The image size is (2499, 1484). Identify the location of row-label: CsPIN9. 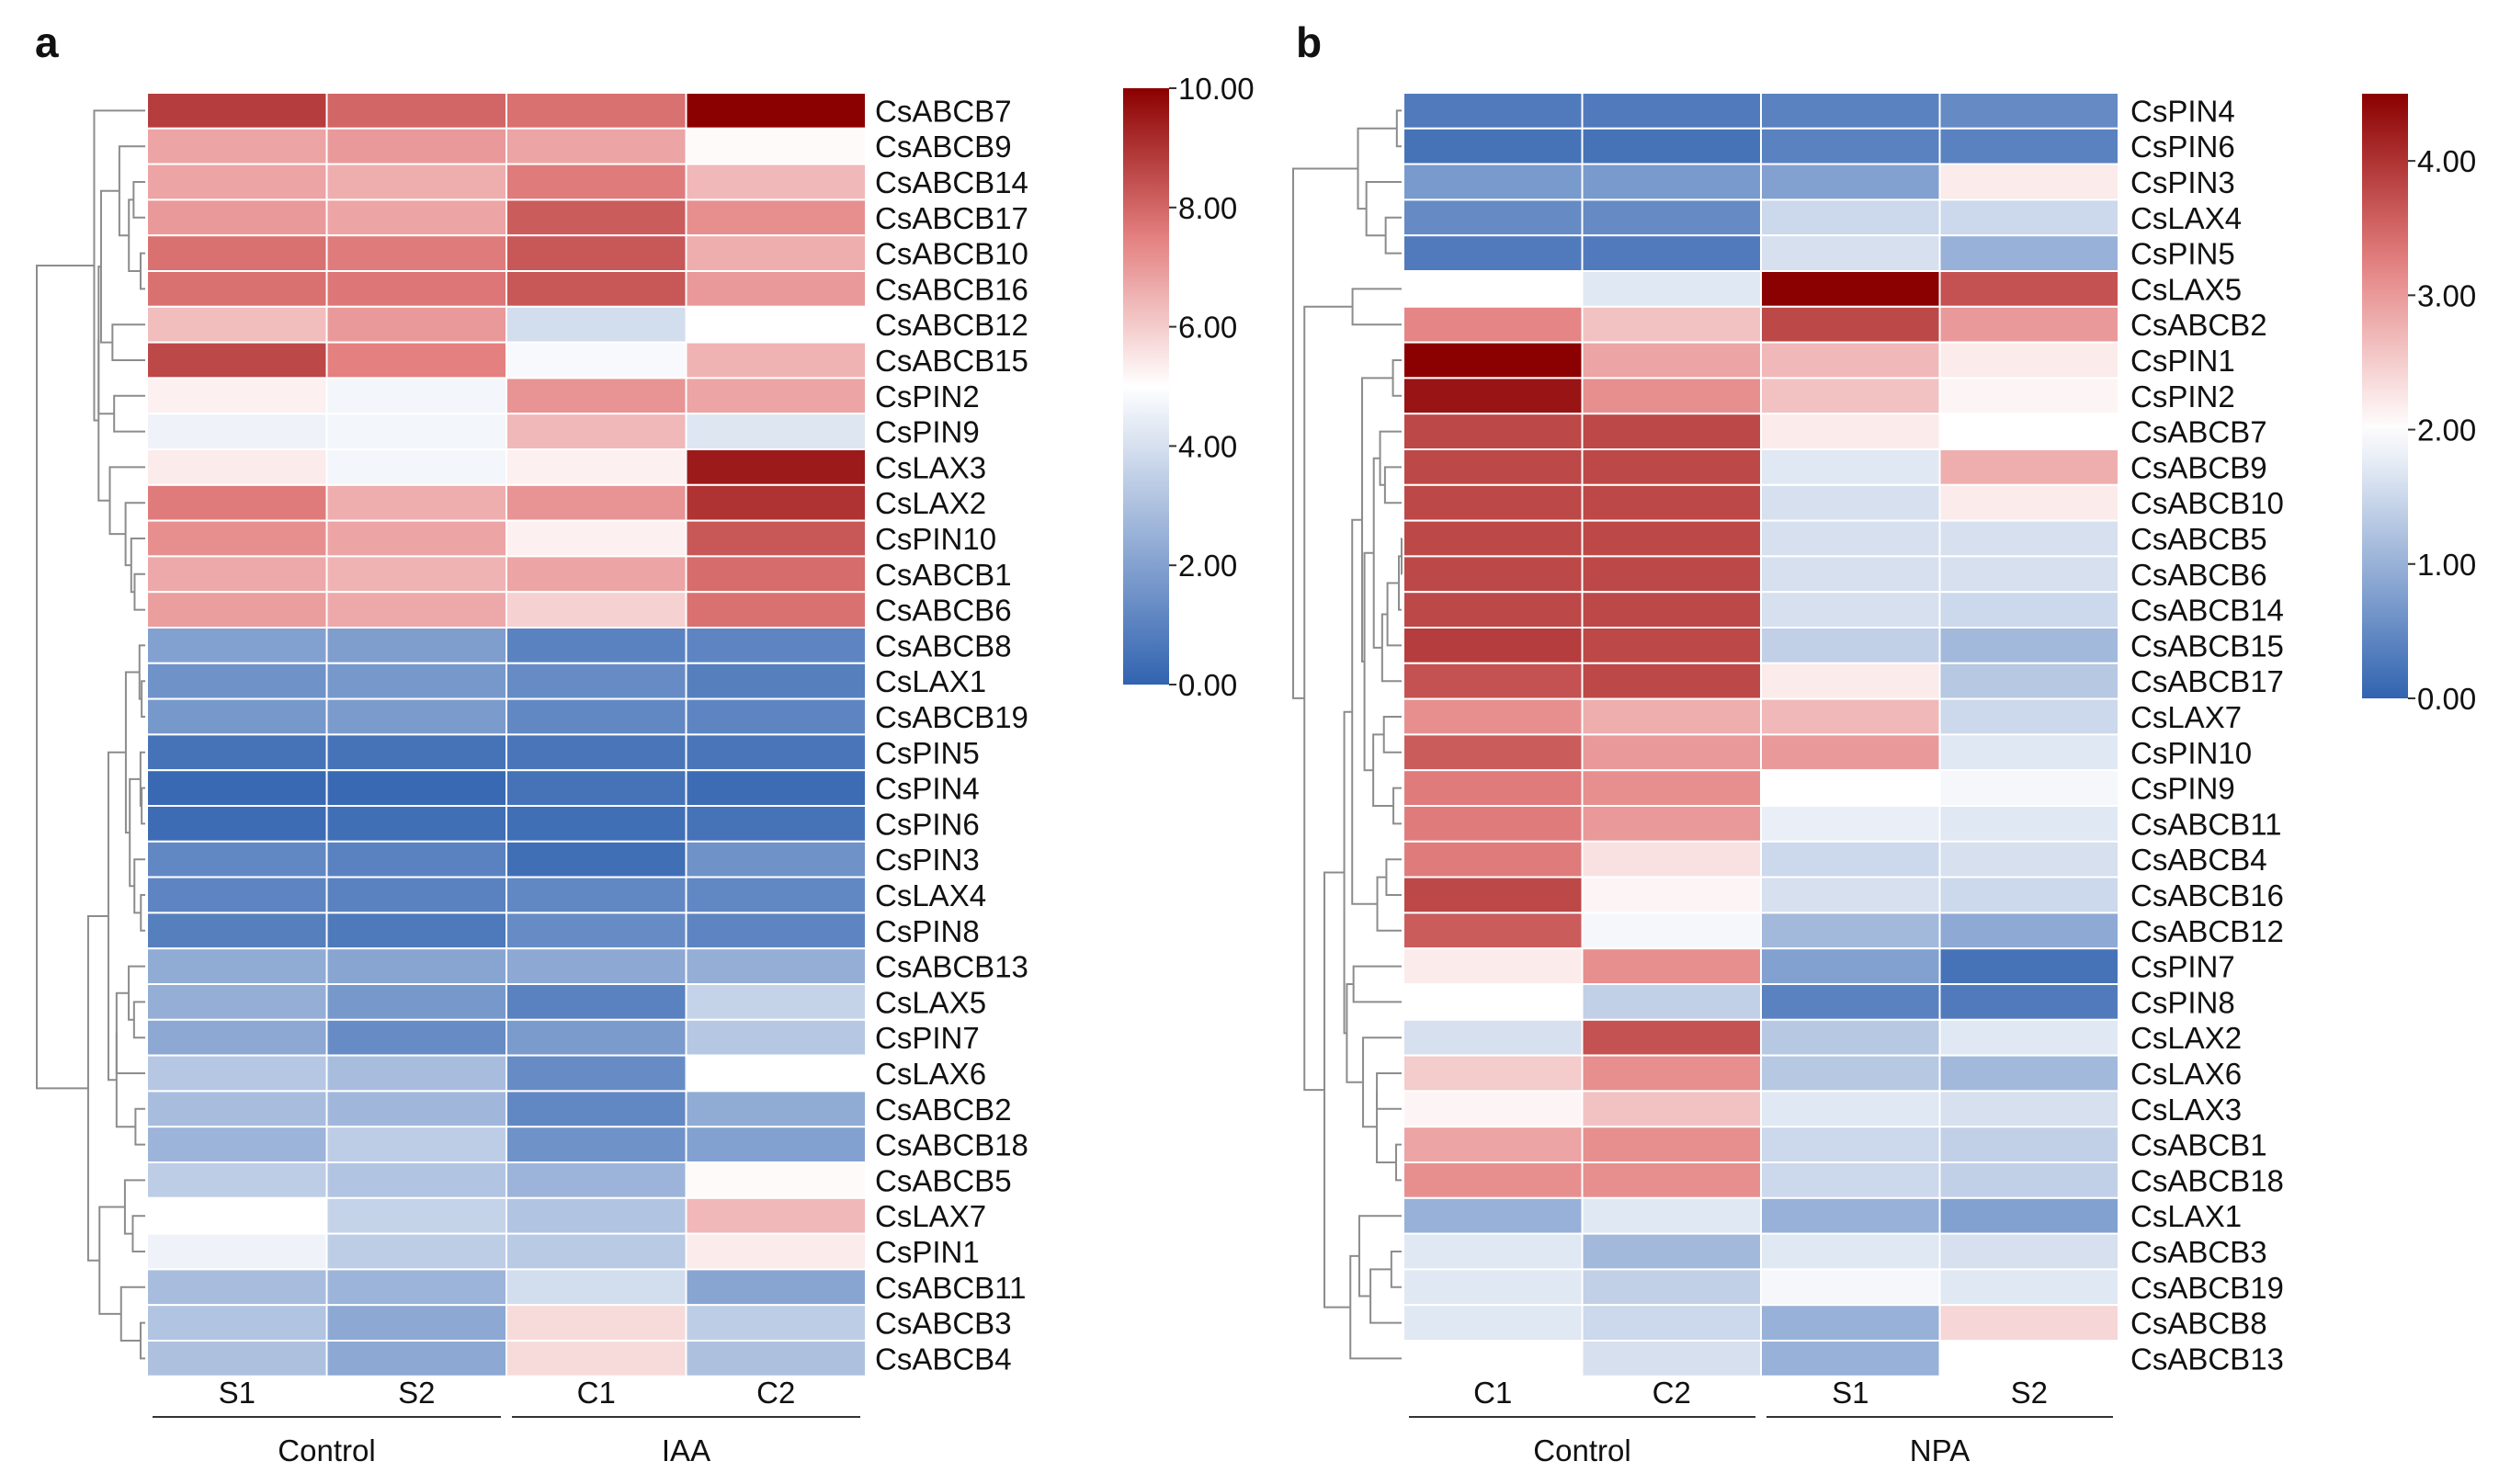
(2182, 789).